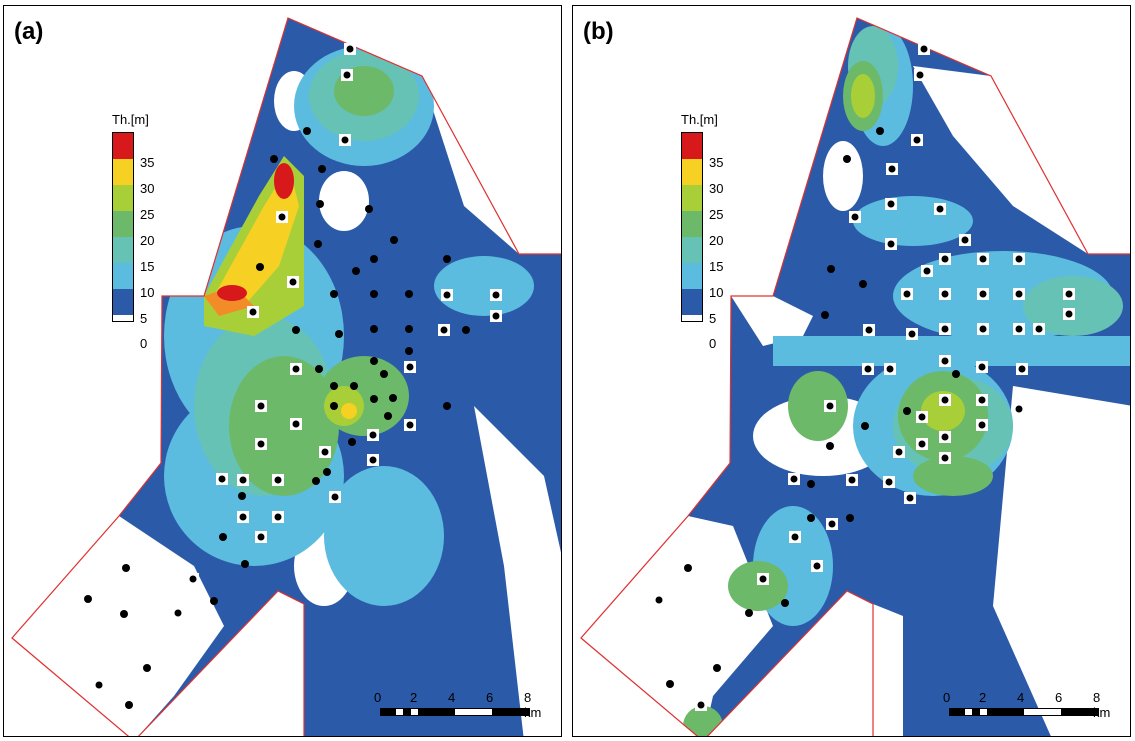 Image resolution: width=1135 pixels, height=741 pixels. I want to click on scale-bar-b: 0 2 4 6 8 km, so click(1028, 710).